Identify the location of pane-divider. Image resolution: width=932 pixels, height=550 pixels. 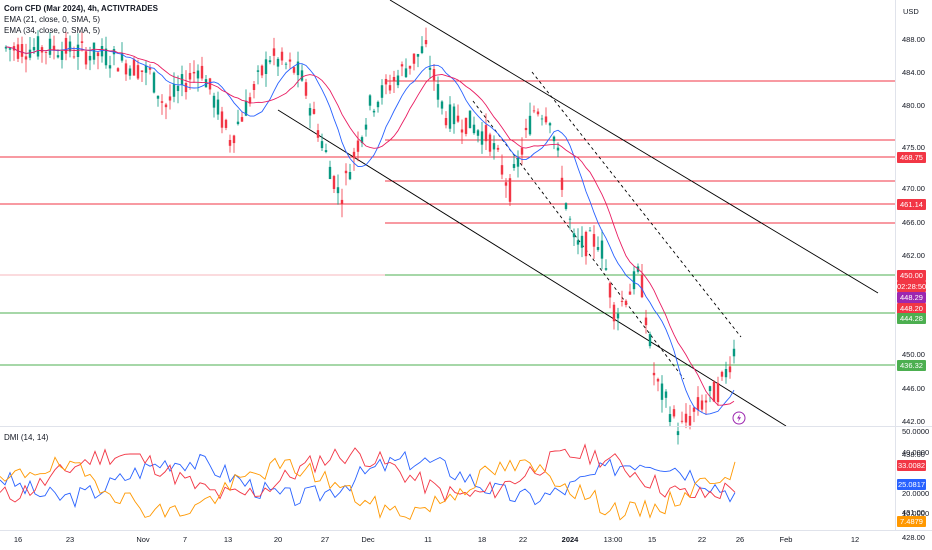
(466, 426).